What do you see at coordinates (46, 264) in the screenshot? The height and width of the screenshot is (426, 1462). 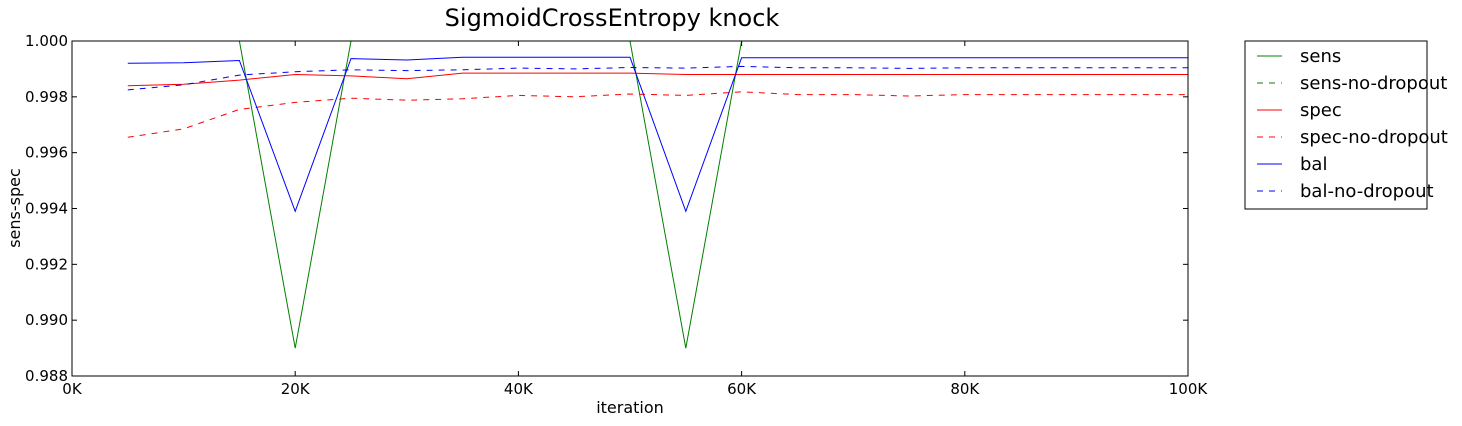 I see `y-tick-label: 0.992` at bounding box center [46, 264].